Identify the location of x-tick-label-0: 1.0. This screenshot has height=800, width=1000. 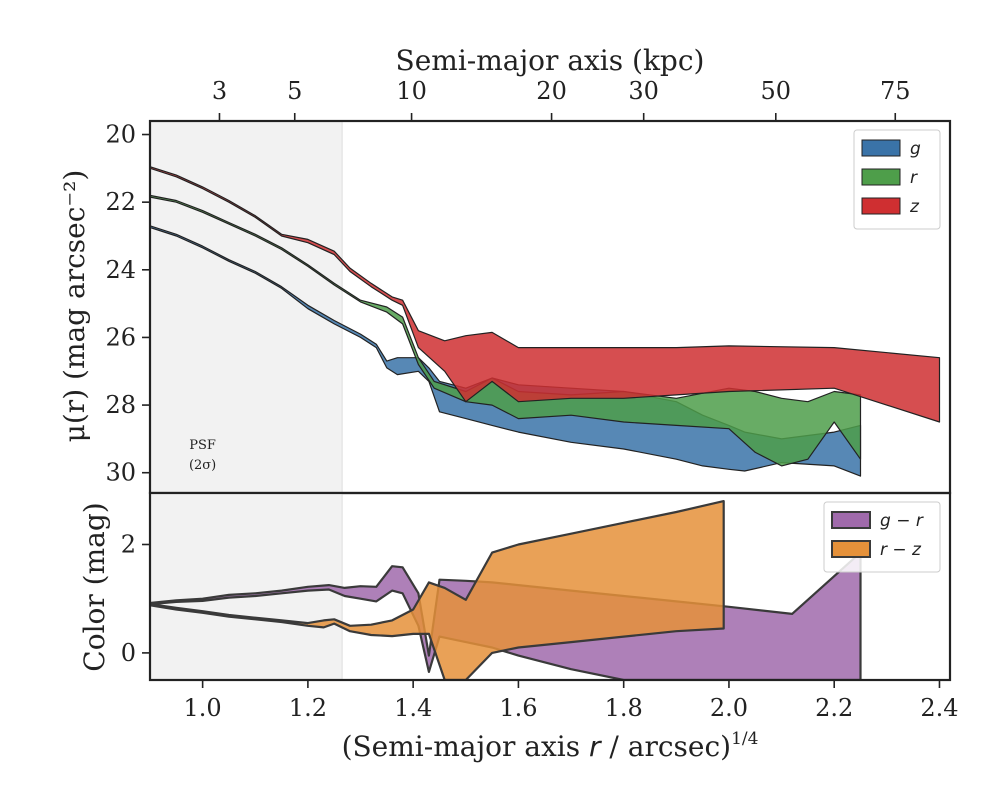
(203, 708).